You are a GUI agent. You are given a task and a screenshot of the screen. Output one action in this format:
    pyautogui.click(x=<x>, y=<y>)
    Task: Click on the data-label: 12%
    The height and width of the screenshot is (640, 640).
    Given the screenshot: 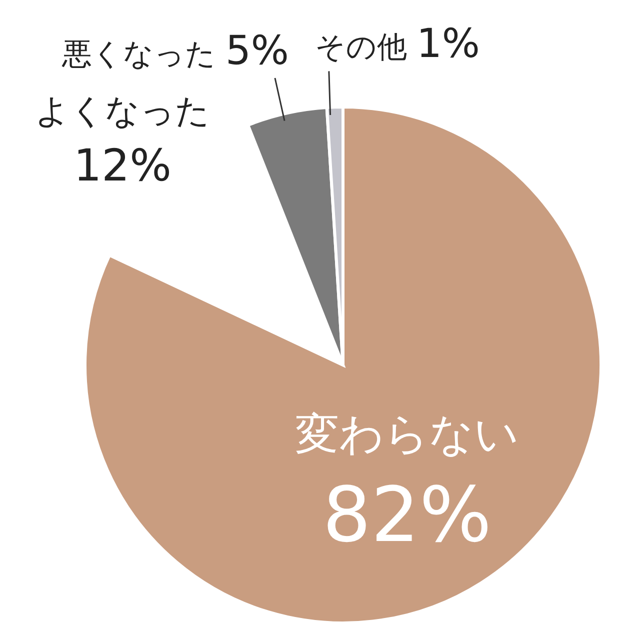 What is the action you would take?
    pyautogui.click(x=123, y=166)
    